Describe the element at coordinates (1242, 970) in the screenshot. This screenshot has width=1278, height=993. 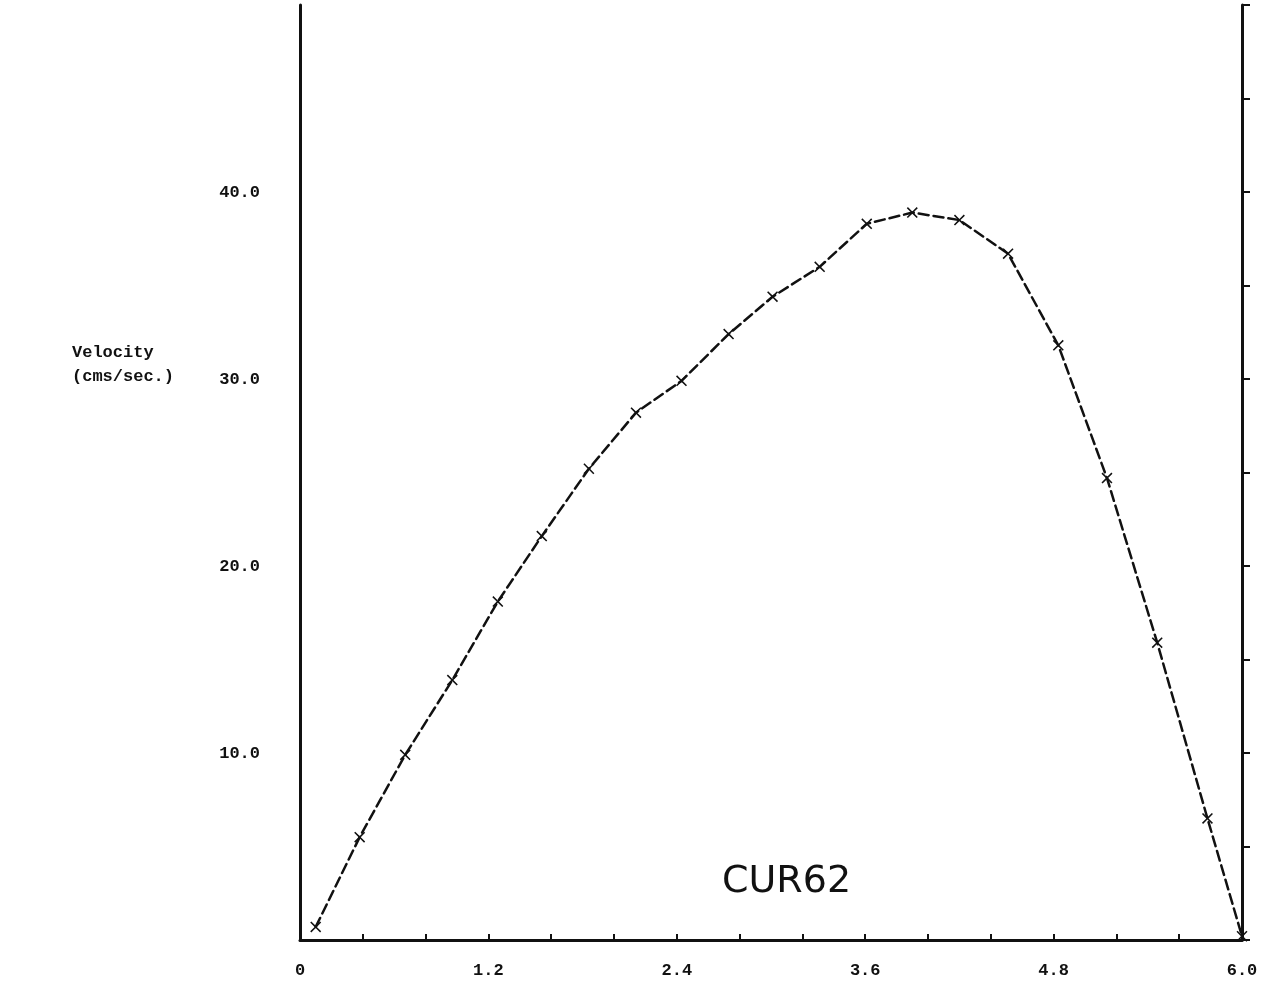
I see `x-tick-label: 6.0` at that location.